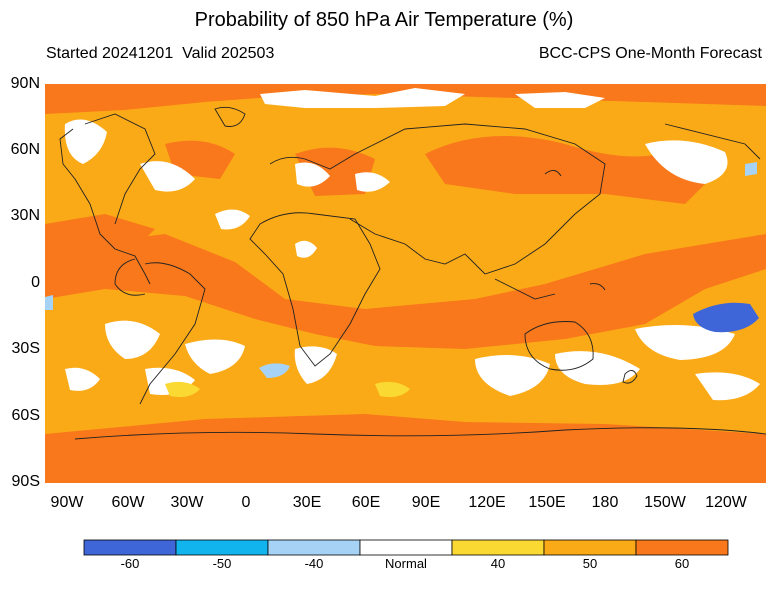 The width and height of the screenshot is (768, 593). I want to click on legend-label: -60, so click(130, 563).